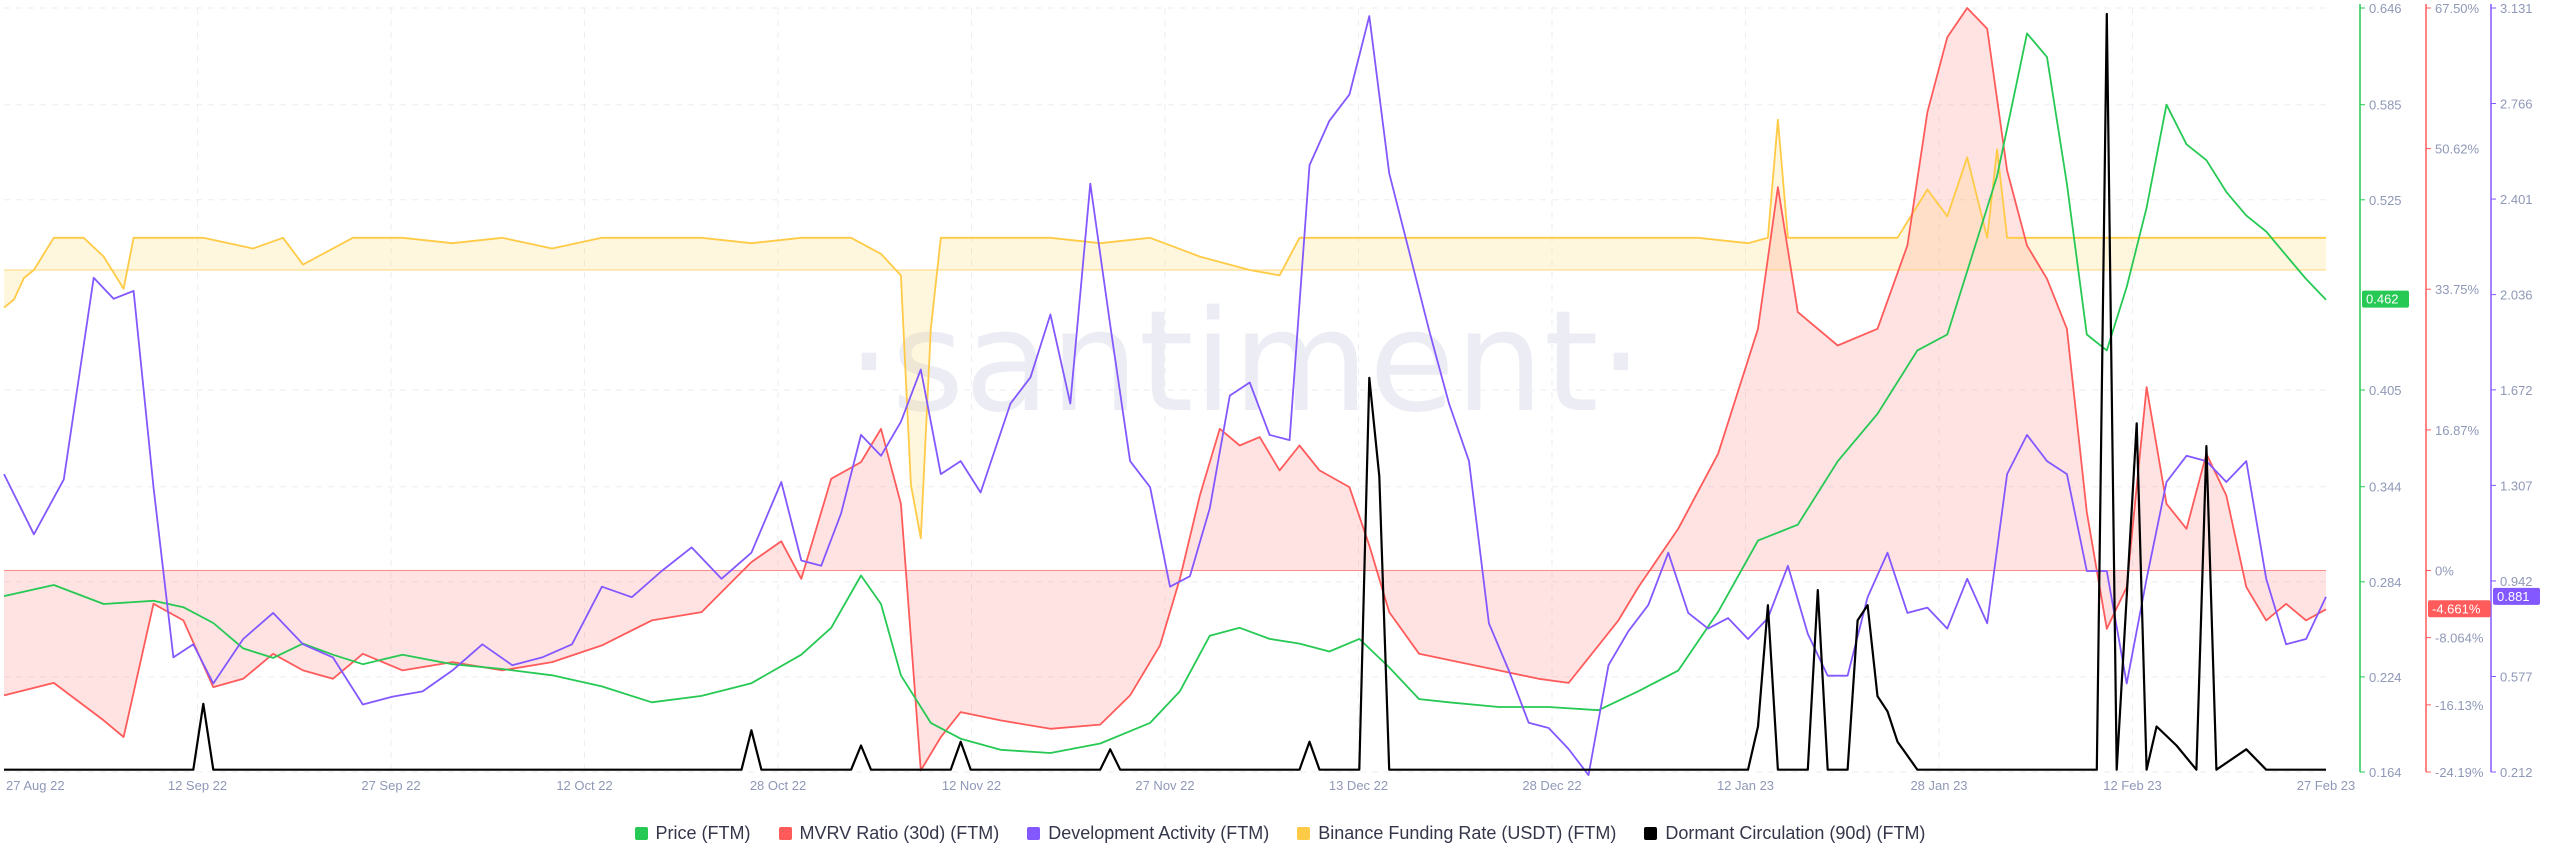 The height and width of the screenshot is (867, 2560). What do you see at coordinates (1245, 362) in the screenshot?
I see `santiment-watermark: ·santiment·` at bounding box center [1245, 362].